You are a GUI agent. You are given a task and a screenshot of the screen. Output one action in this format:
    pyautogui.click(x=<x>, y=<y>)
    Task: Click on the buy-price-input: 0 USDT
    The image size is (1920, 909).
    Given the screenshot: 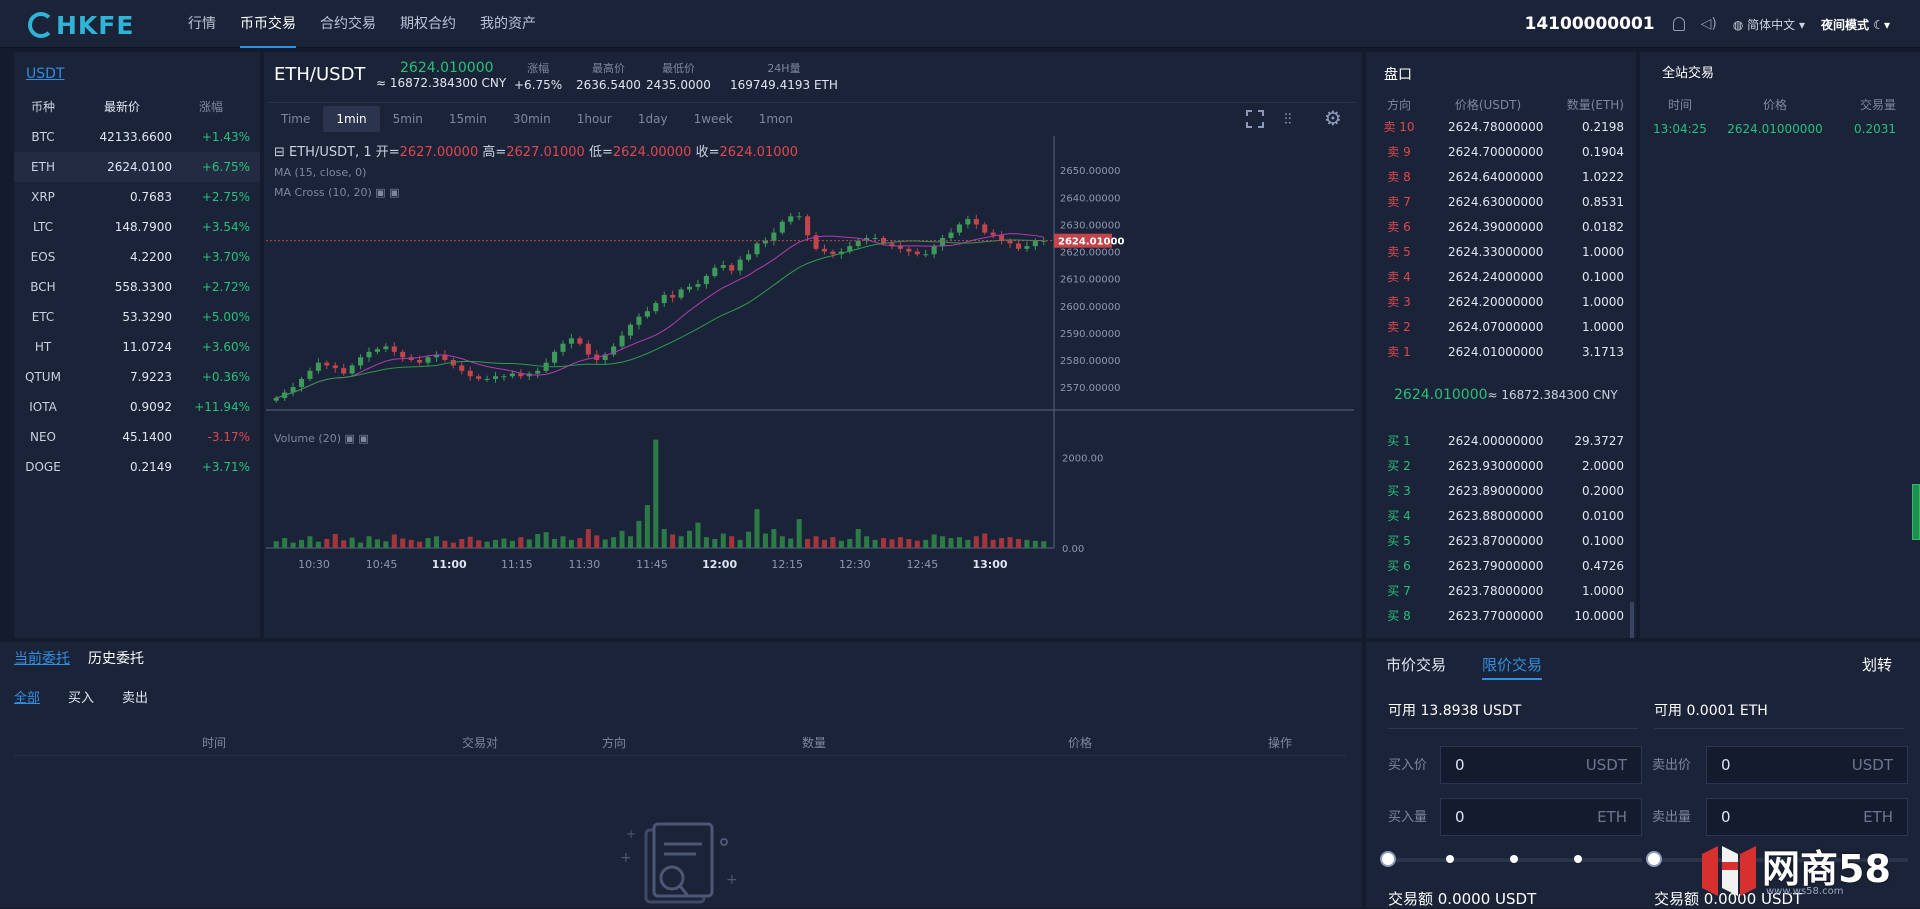 What is the action you would take?
    pyautogui.click(x=1541, y=765)
    